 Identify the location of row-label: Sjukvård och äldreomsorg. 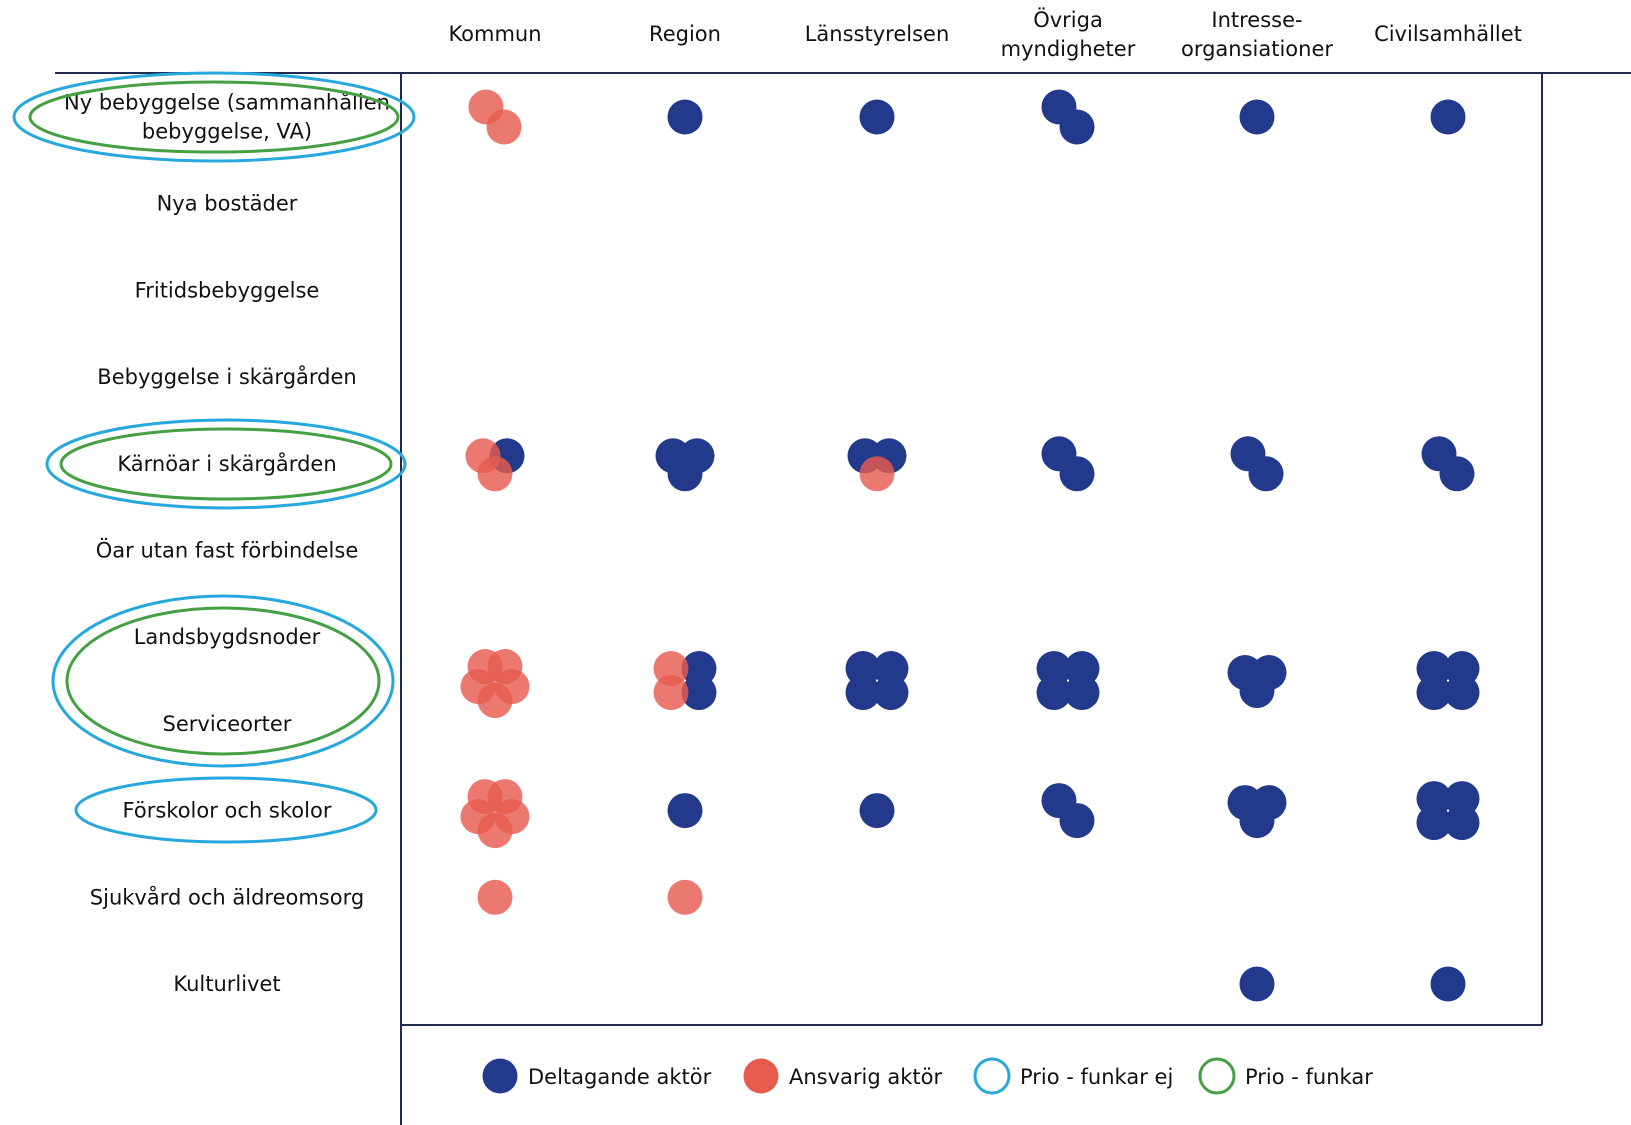
(227, 896).